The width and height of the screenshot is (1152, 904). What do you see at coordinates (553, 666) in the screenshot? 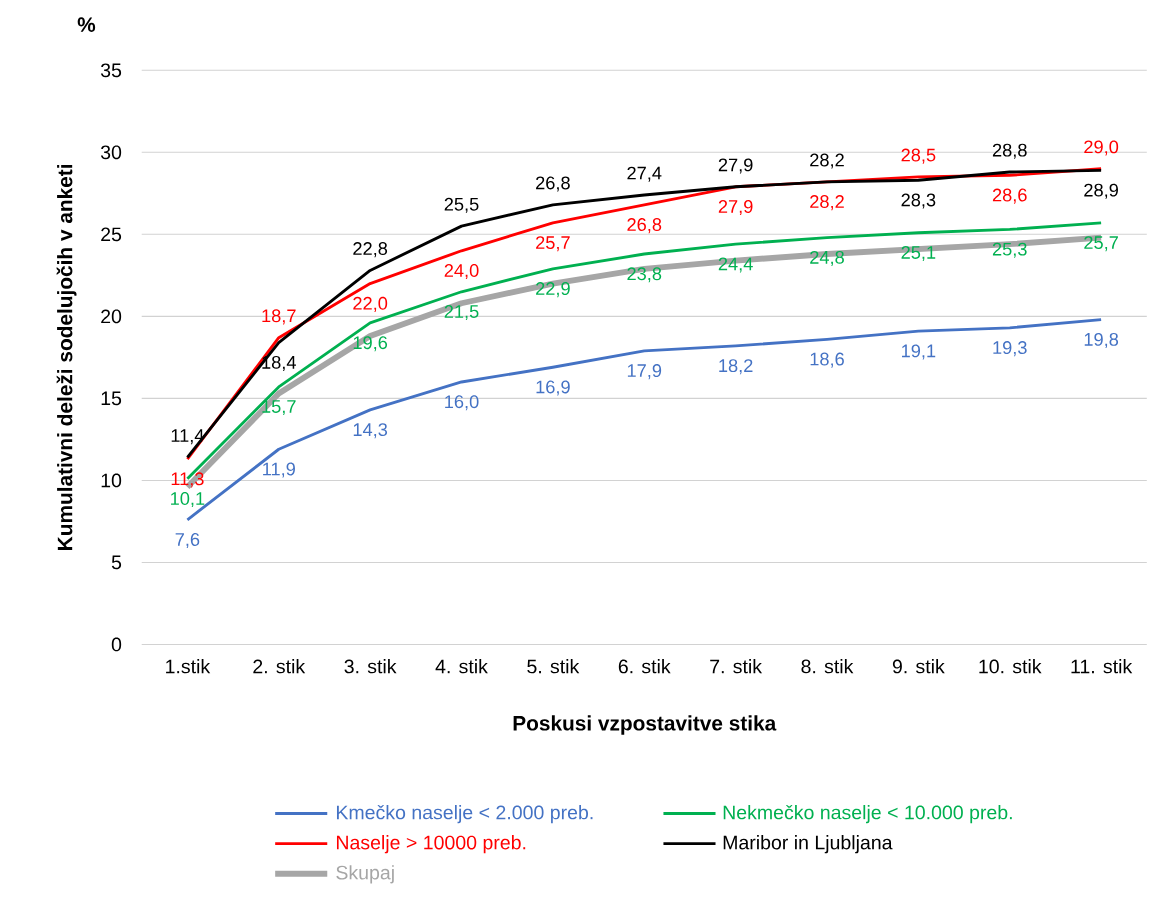
I see `x-tick-label: 5. stik` at bounding box center [553, 666].